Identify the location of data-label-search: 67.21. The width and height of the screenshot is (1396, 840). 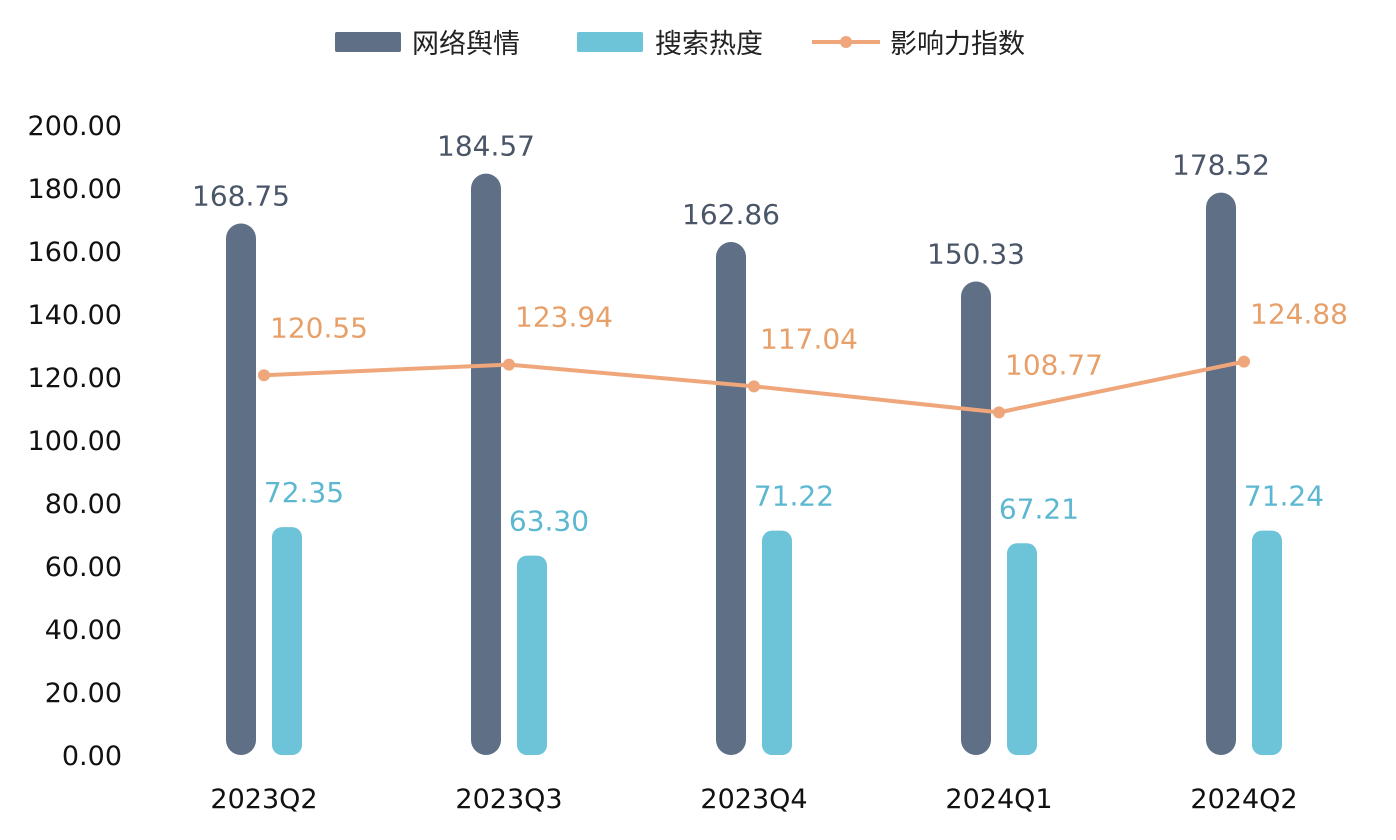
(1039, 508).